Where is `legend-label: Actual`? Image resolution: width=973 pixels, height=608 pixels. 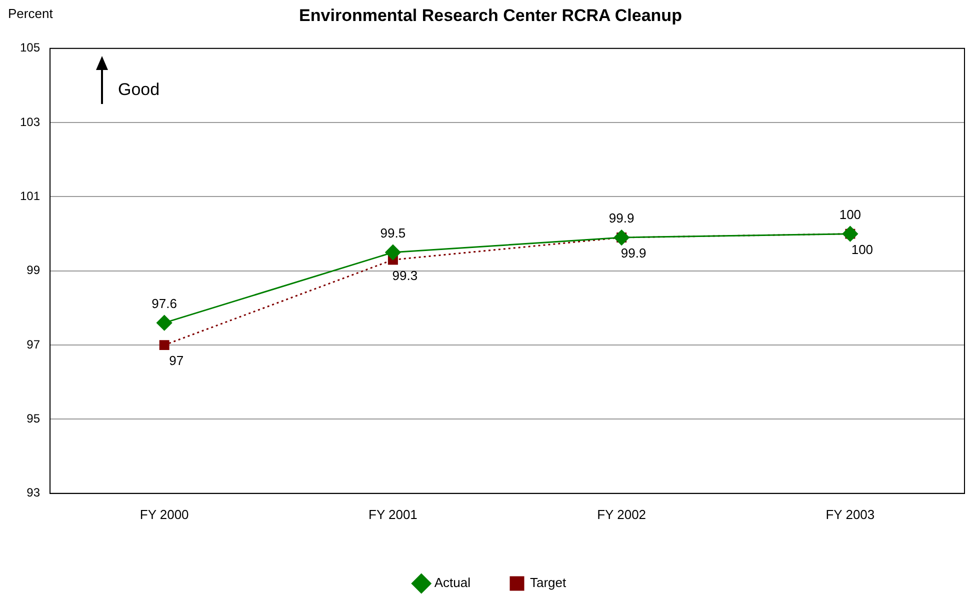
legend-label: Actual is located at coordinates (452, 582).